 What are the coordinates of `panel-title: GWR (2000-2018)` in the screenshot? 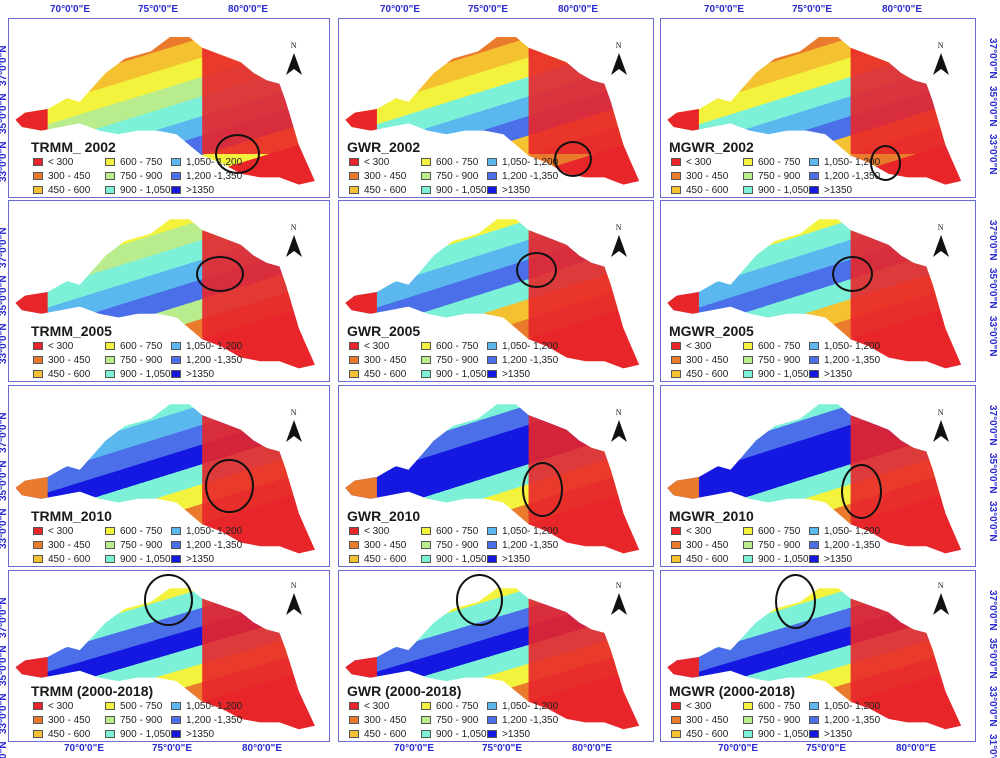 It's located at (404, 691).